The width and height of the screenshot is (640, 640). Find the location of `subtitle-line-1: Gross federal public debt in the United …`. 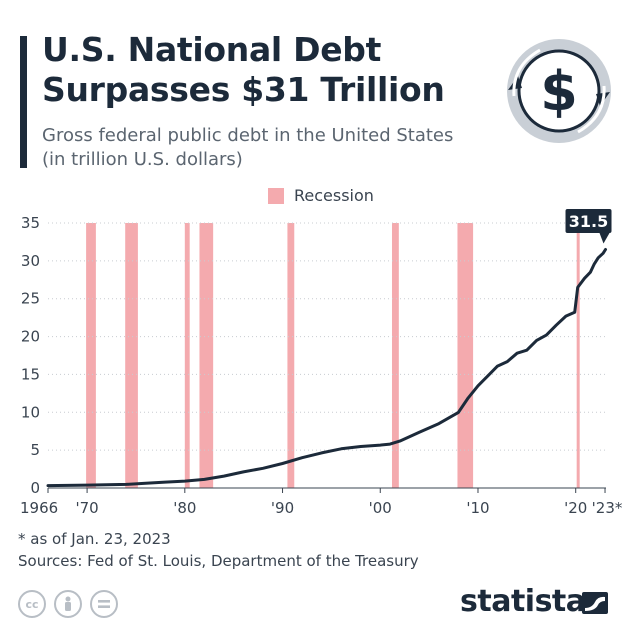

subtitle-line-1: Gross federal public debt in the United … is located at coordinates (248, 135).